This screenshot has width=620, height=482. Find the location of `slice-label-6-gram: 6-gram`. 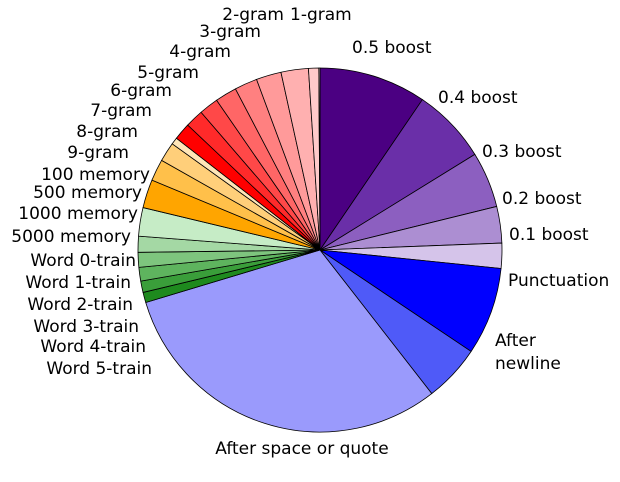

slice-label-6-gram: 6-gram is located at coordinates (141, 91).